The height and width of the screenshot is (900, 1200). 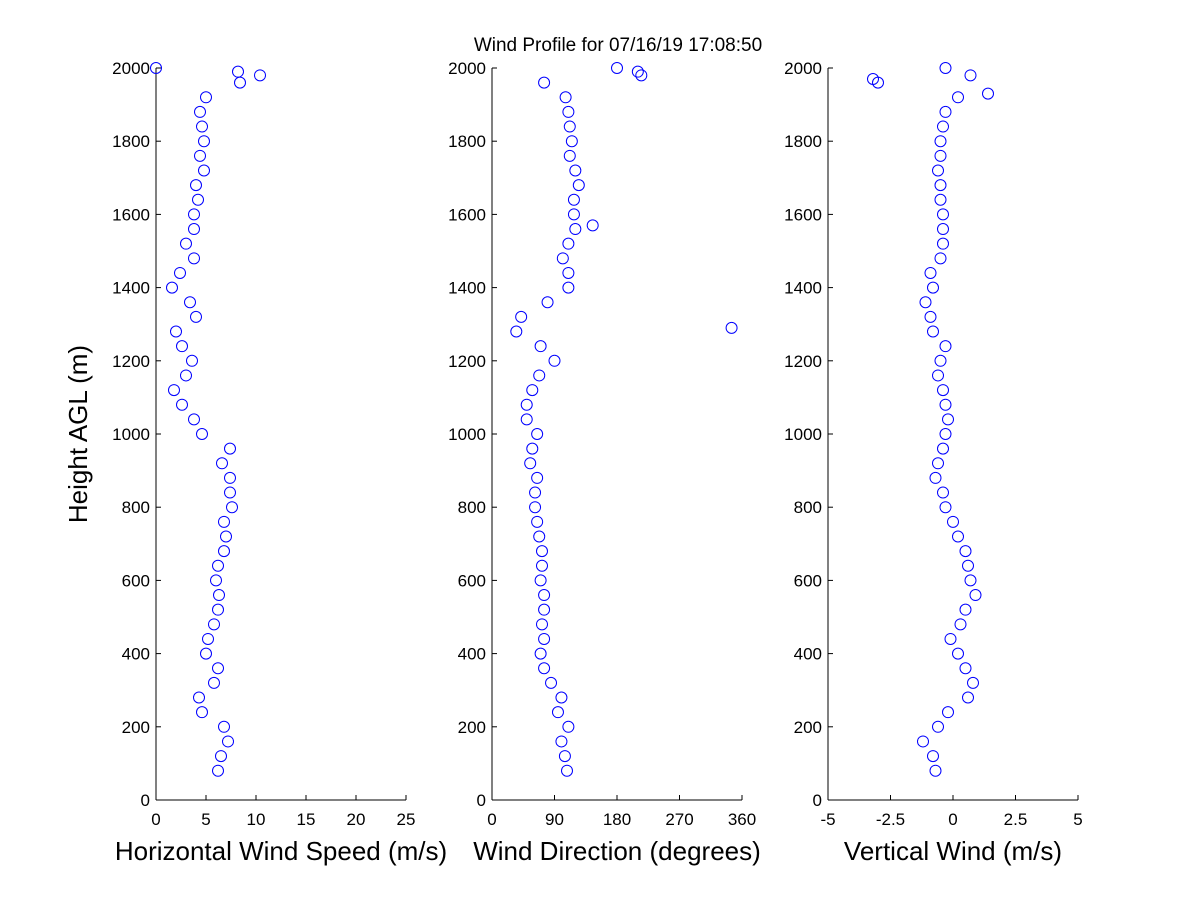 What do you see at coordinates (1077, 819) in the screenshot?
I see `x-tick-label: 5` at bounding box center [1077, 819].